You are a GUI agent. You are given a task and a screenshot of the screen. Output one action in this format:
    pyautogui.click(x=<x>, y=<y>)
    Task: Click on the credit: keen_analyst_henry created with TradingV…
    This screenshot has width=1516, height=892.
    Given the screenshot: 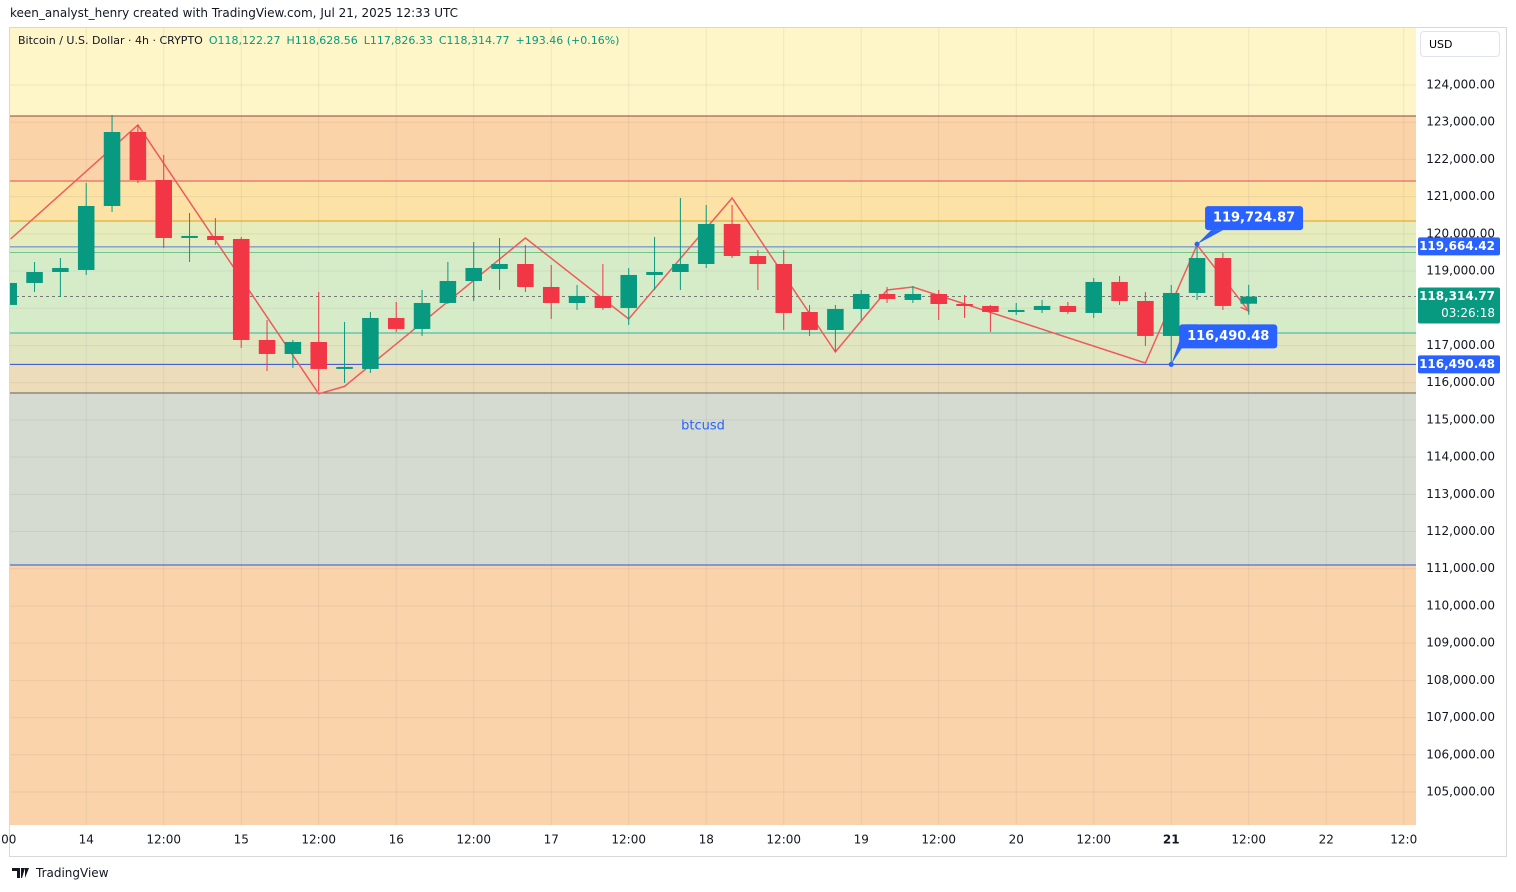 What is the action you would take?
    pyautogui.click(x=234, y=13)
    